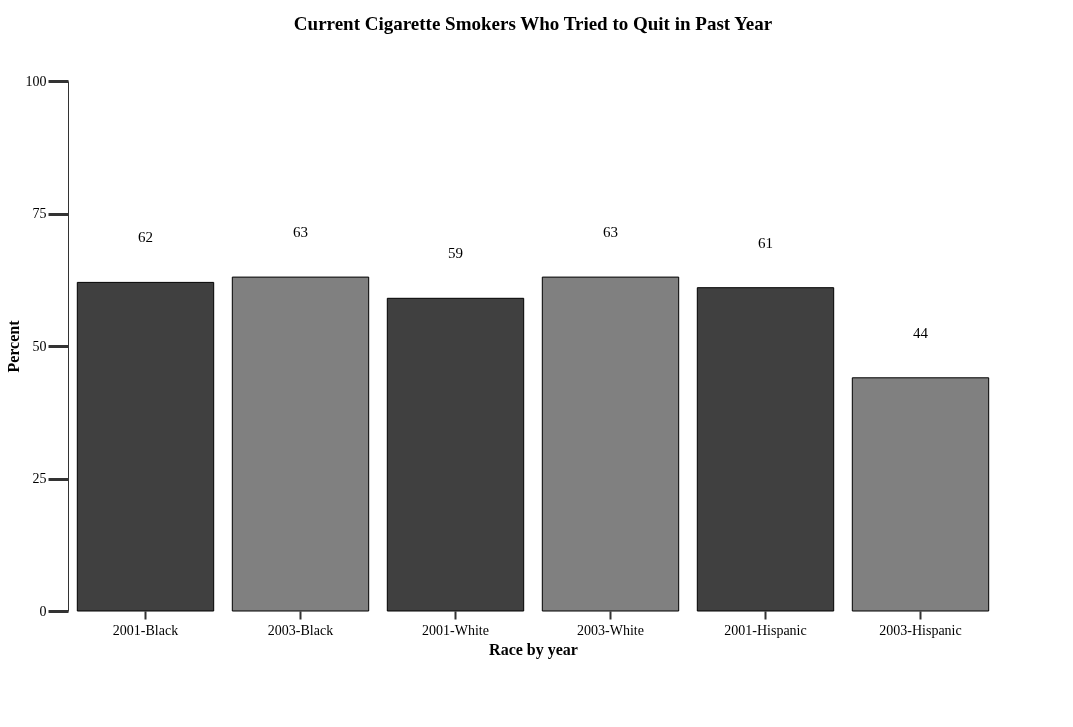 Image resolution: width=1073 pixels, height=727 pixels. I want to click on data-label: 59, so click(455, 253).